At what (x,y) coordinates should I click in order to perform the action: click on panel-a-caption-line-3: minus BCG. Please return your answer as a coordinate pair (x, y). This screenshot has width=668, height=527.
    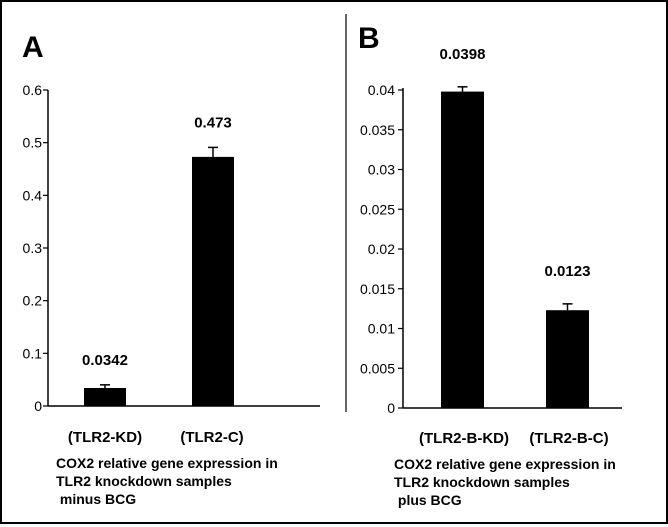
    Looking at the image, I should click on (96, 499).